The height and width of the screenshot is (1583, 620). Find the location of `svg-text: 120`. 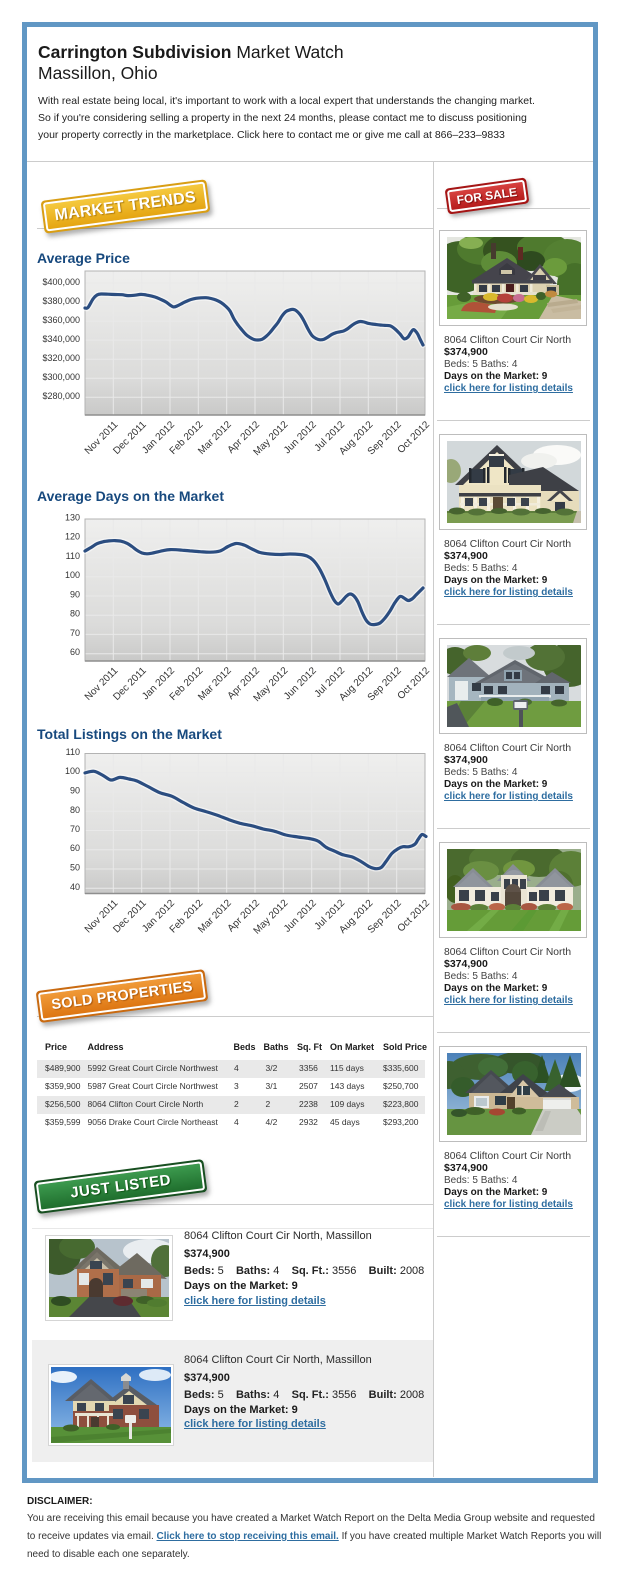

svg-text: 120 is located at coordinates (72, 537).